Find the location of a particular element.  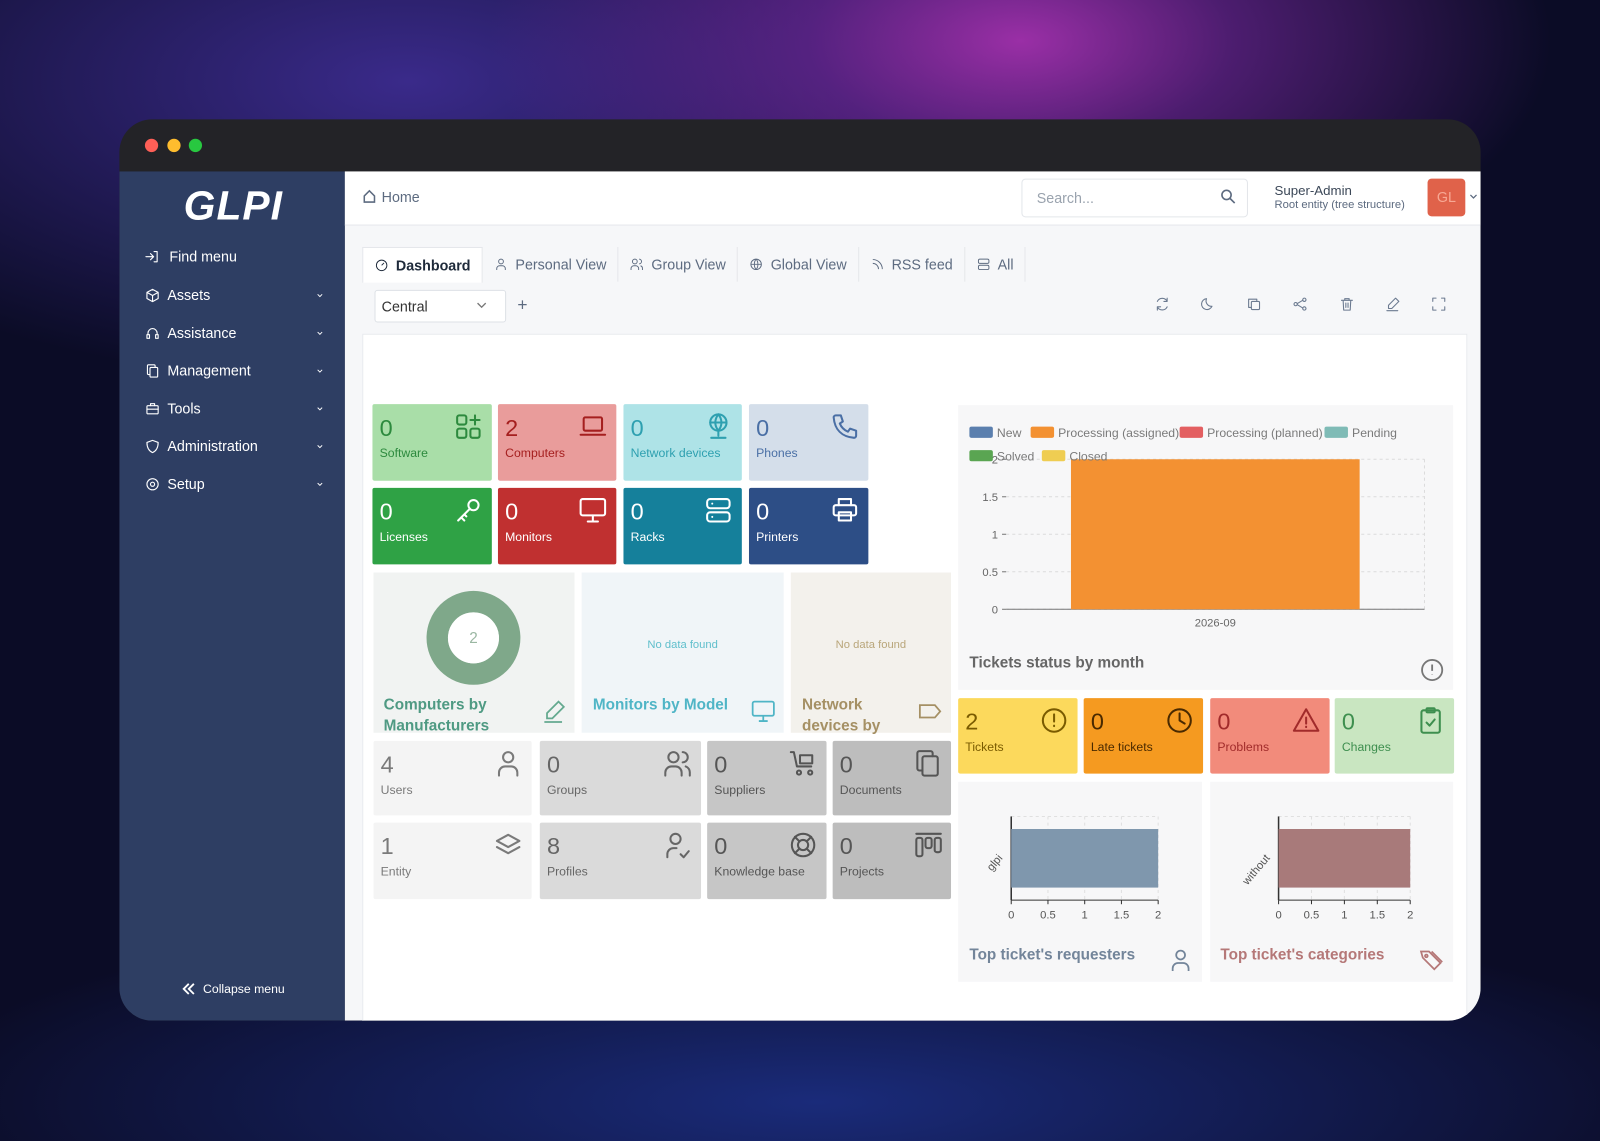

y-tick-label: 0.5 is located at coordinates (990, 573).